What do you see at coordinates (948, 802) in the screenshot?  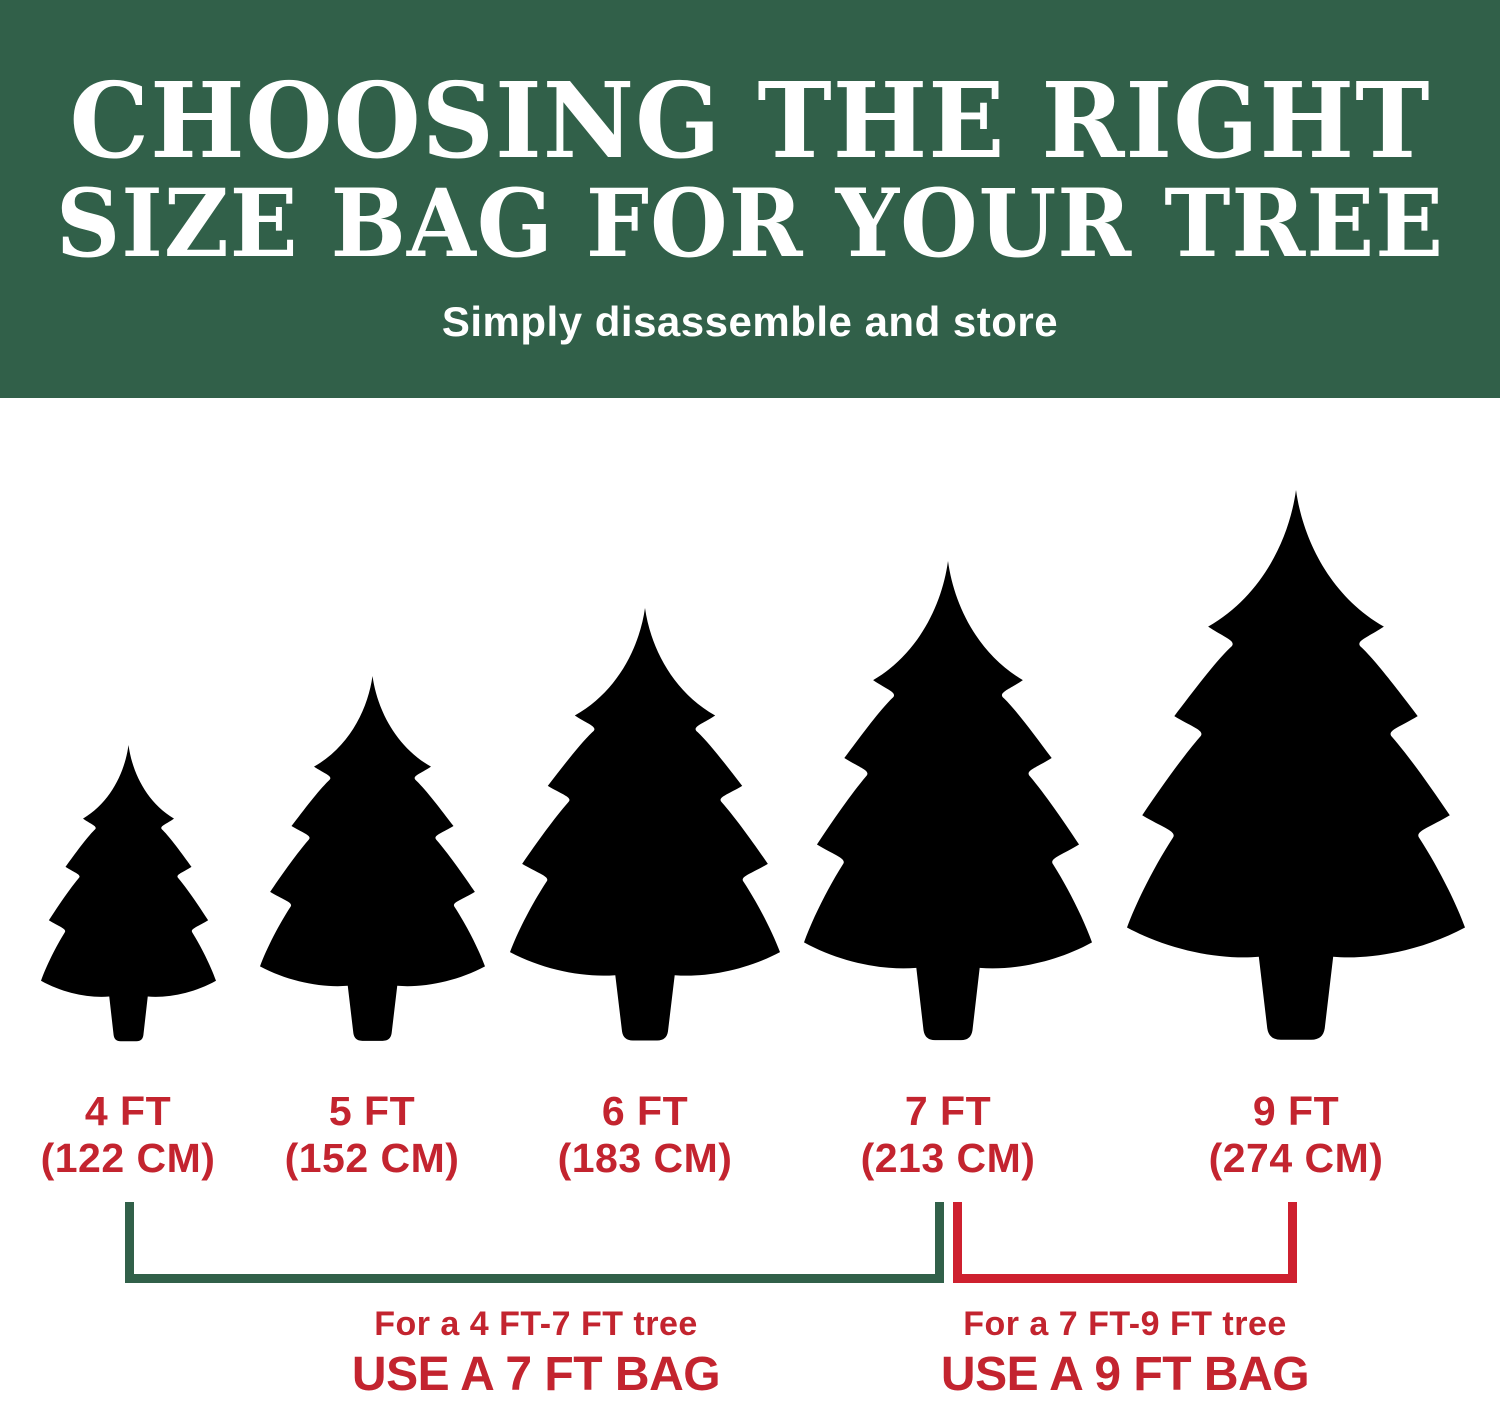 I see `tree-silhouette-7ft` at bounding box center [948, 802].